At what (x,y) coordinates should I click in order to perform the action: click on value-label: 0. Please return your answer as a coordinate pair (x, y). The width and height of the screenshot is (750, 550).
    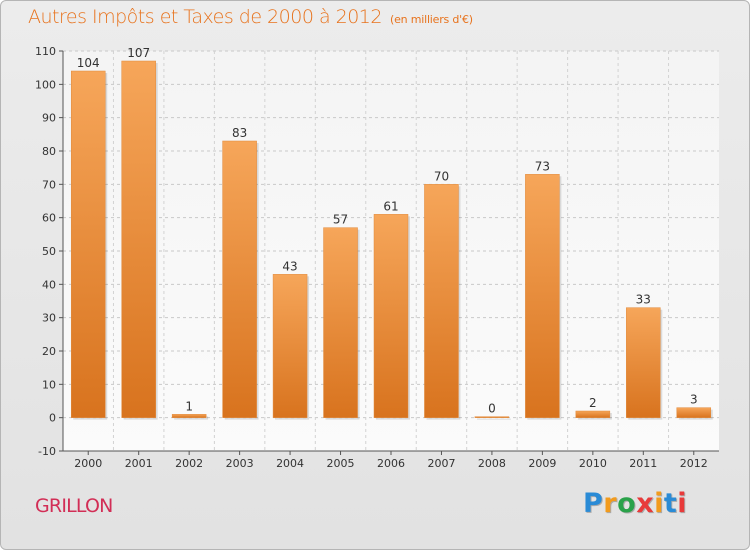
    Looking at the image, I should click on (492, 409).